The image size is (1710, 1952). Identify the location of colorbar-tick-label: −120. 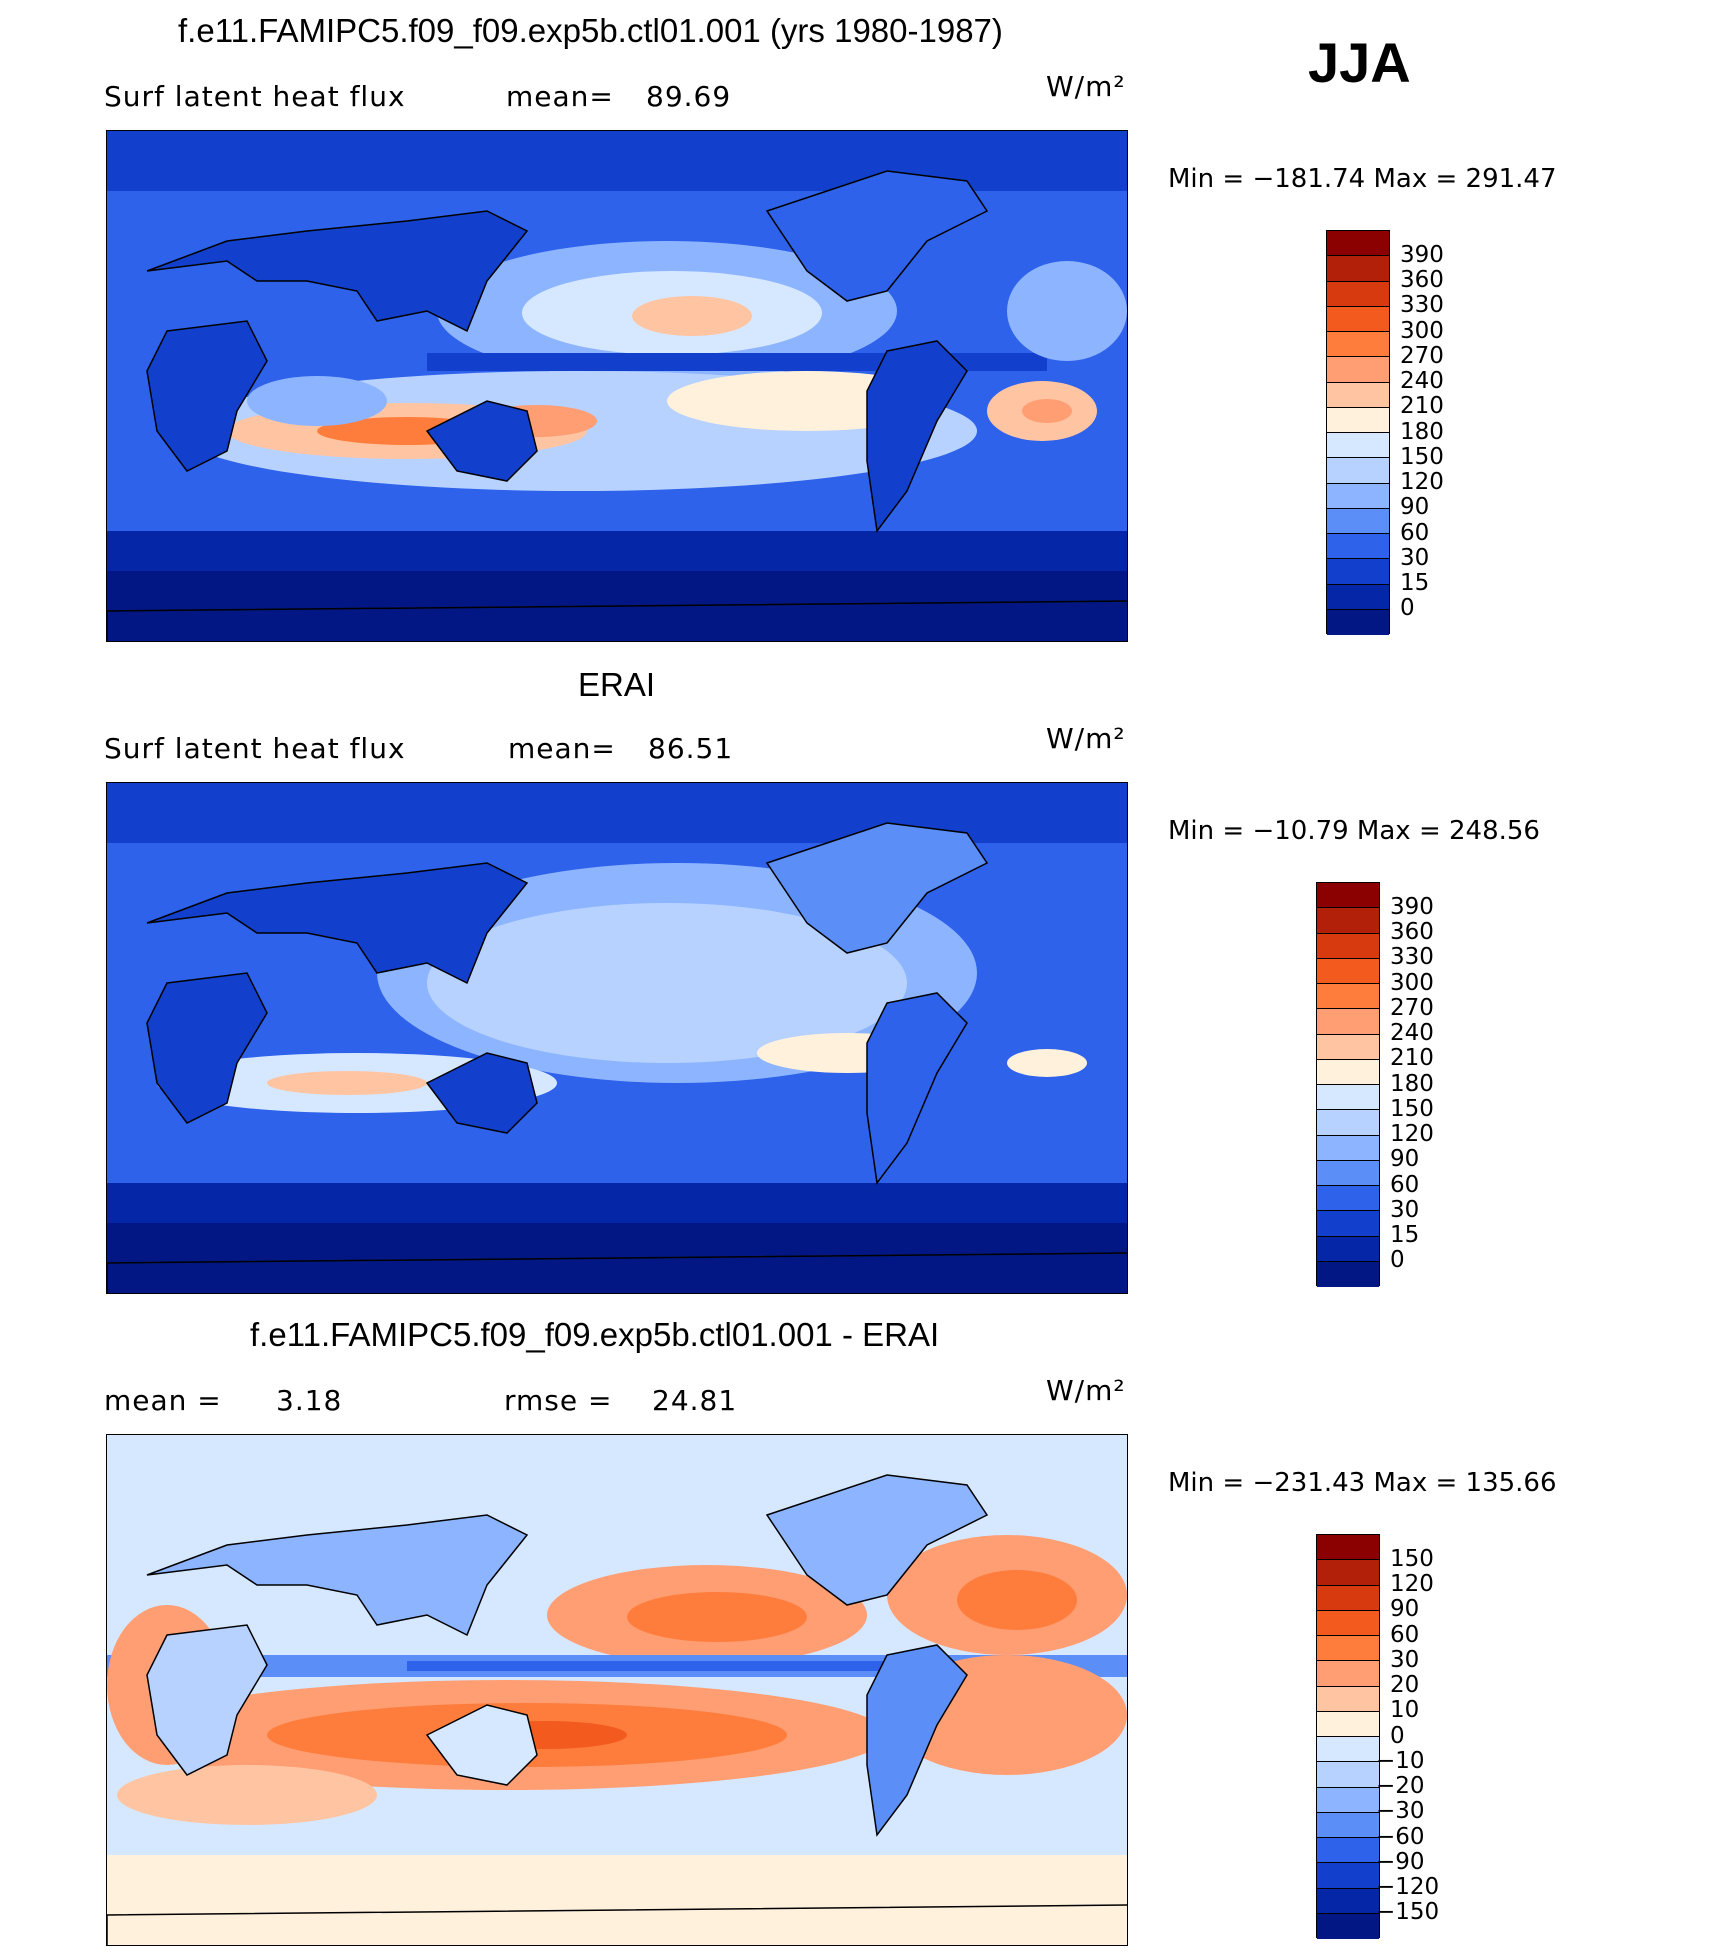
(1408, 1887).